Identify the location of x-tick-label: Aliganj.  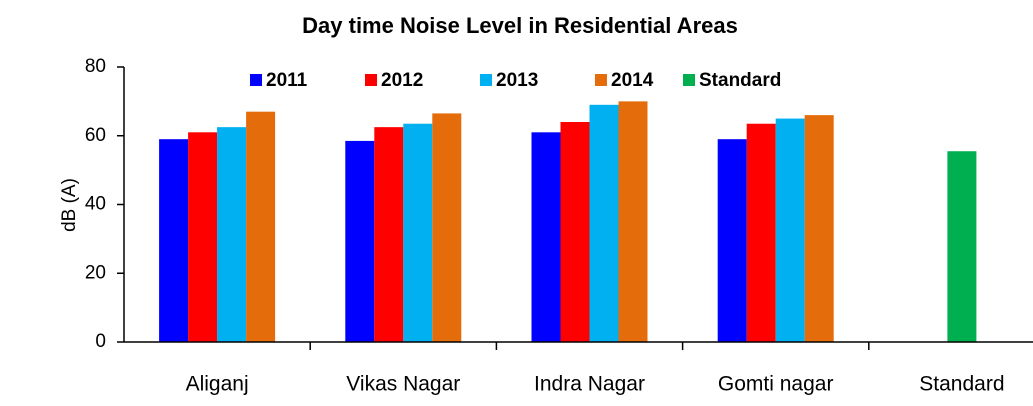
(217, 384).